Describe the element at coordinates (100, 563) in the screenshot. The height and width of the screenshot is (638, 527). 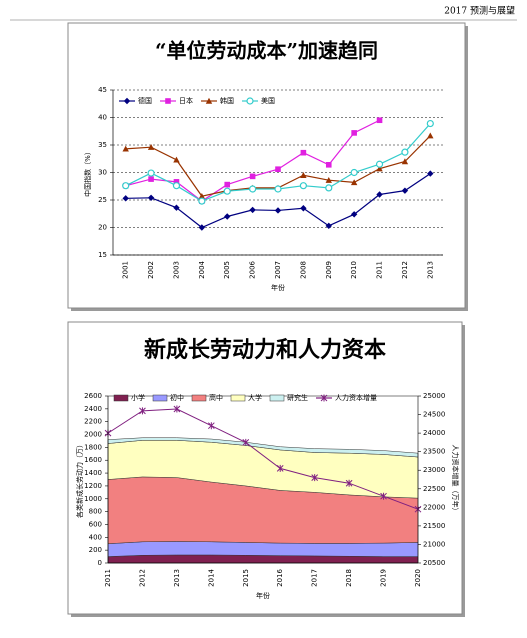
I see `y-tick-label: 0` at that location.